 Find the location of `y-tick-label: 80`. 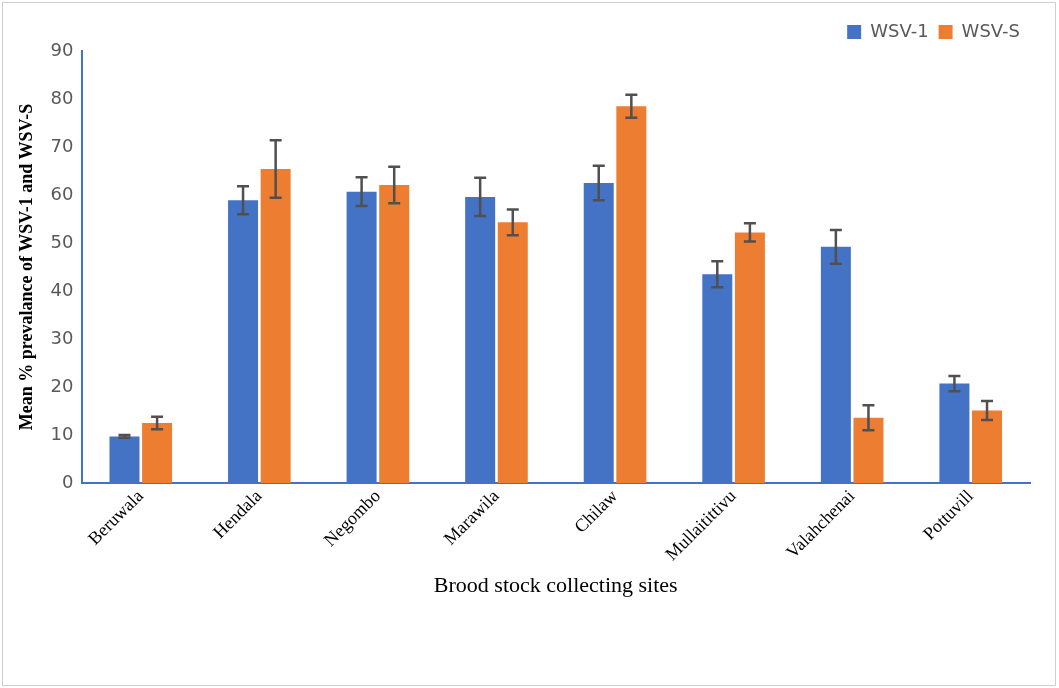

y-tick-label: 80 is located at coordinates (62, 97).